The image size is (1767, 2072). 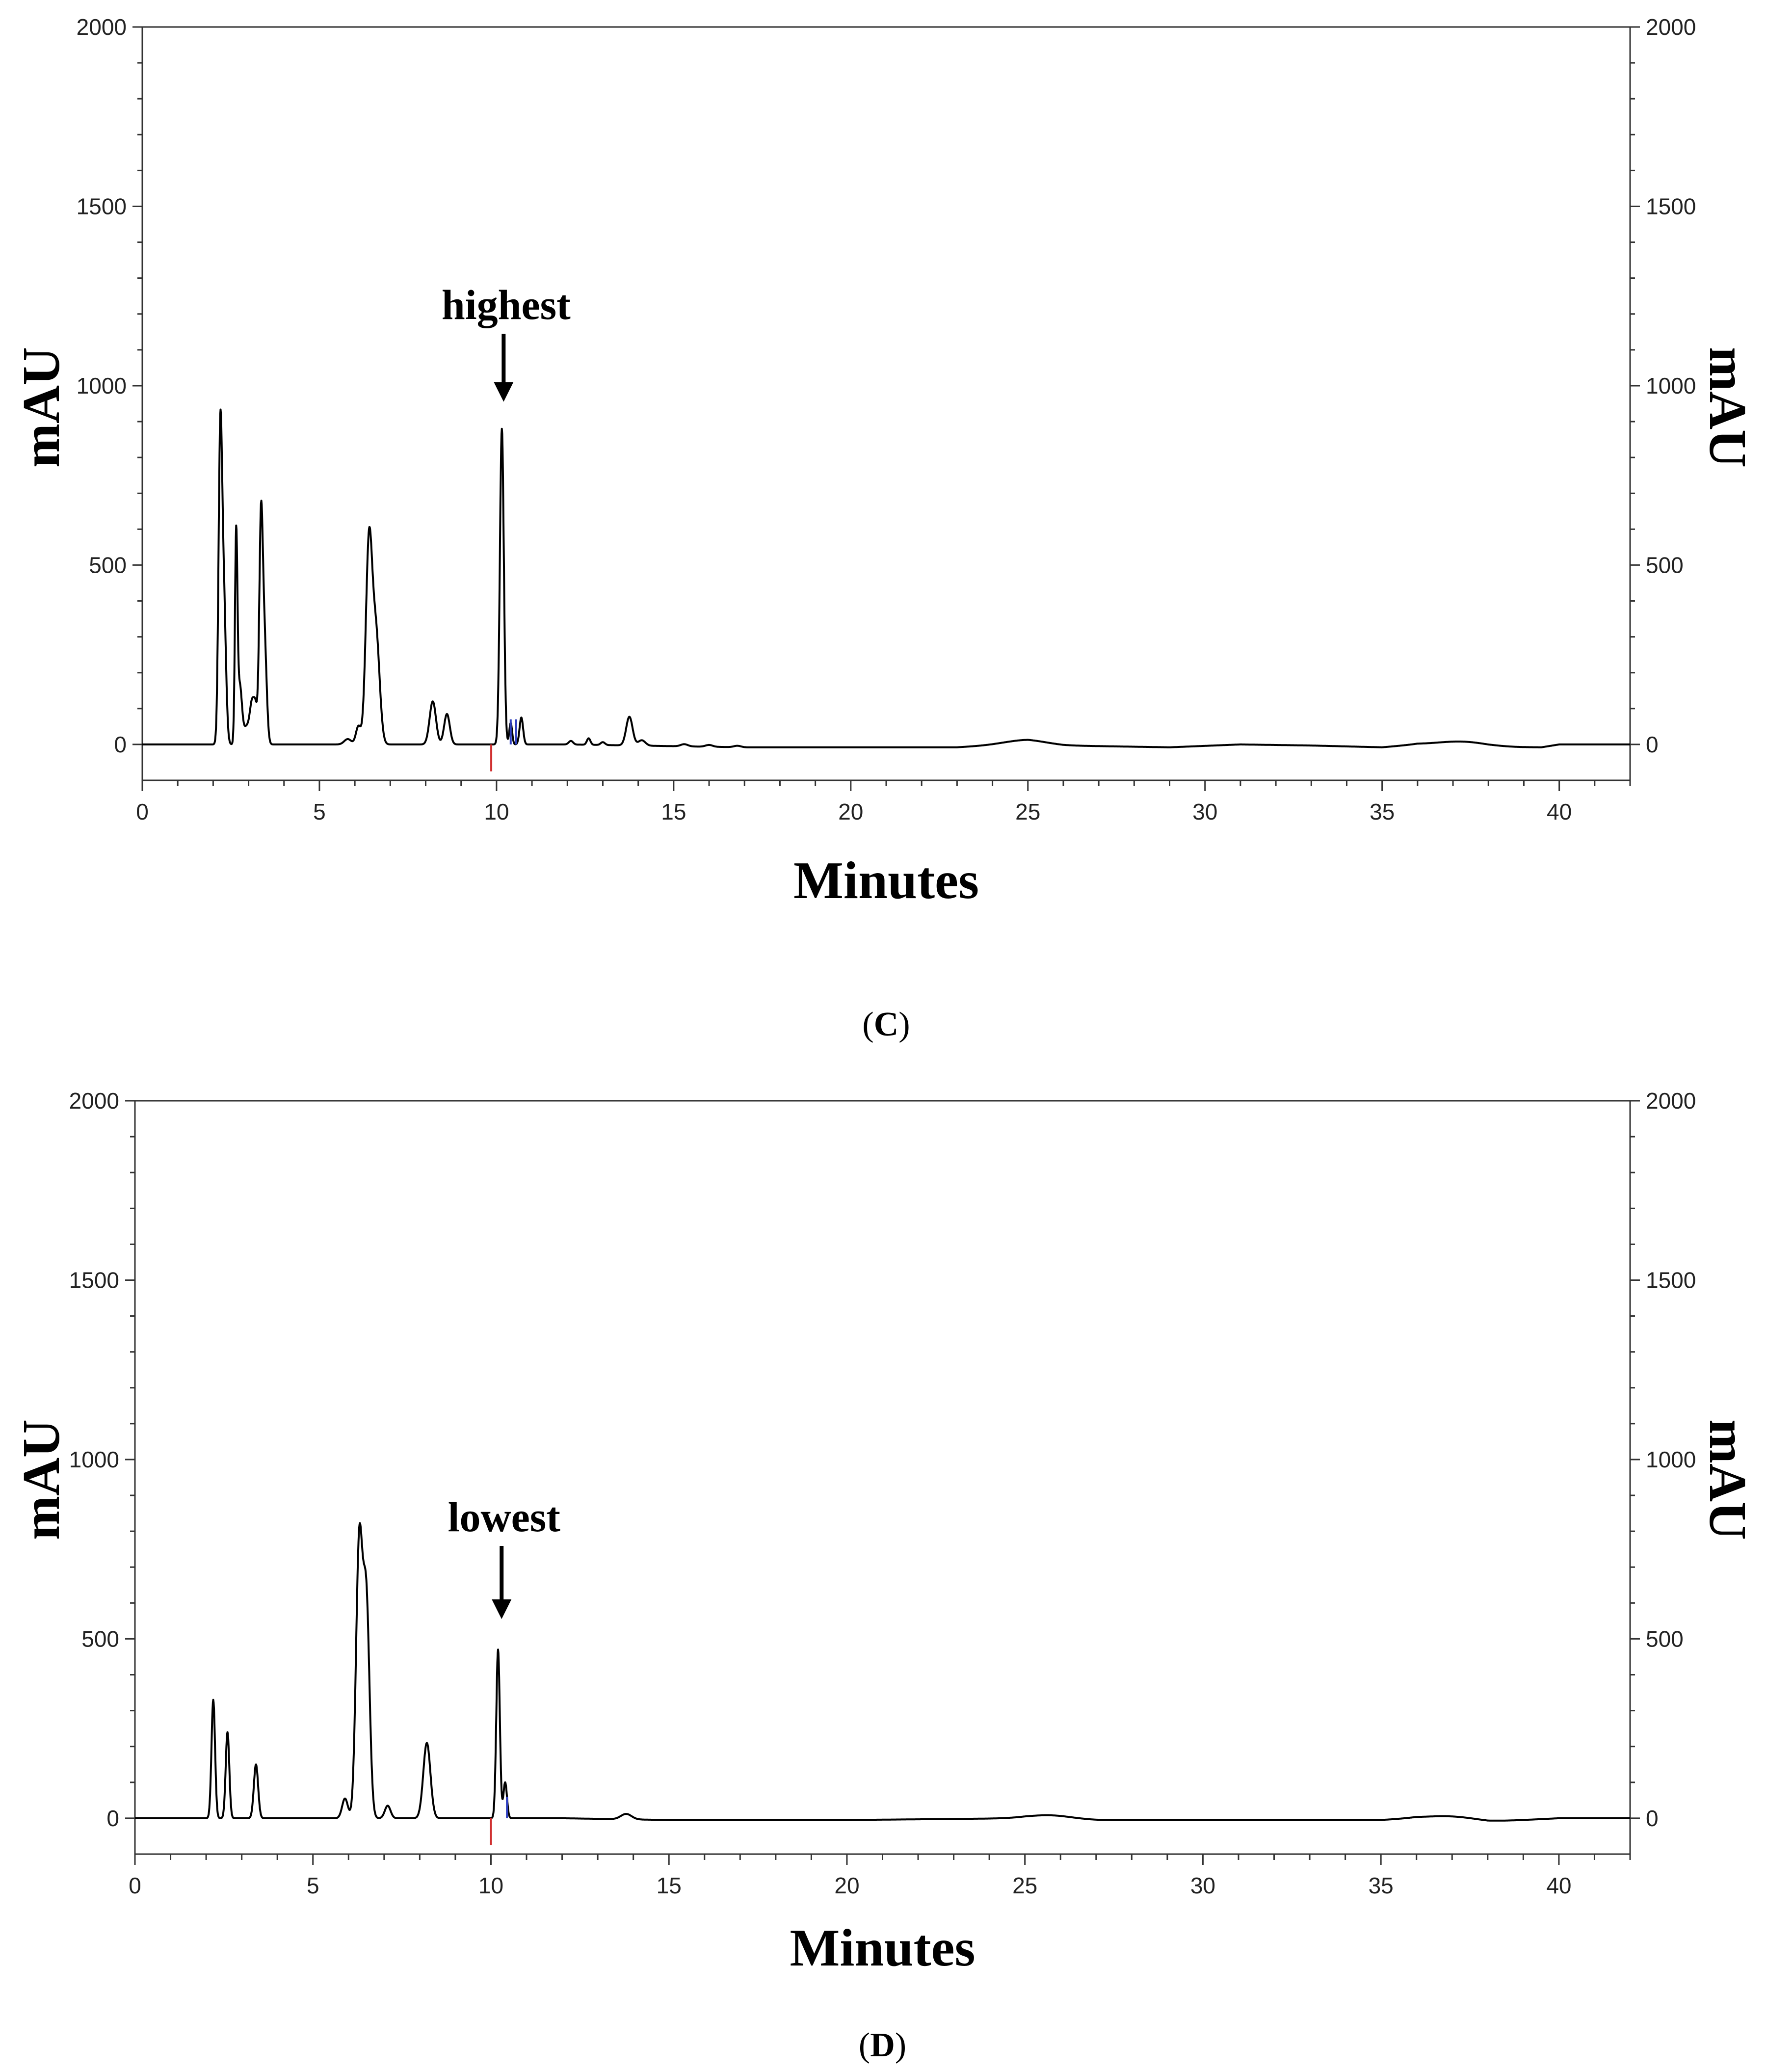 I want to click on annotation-label: lowest, so click(x=504, y=1517).